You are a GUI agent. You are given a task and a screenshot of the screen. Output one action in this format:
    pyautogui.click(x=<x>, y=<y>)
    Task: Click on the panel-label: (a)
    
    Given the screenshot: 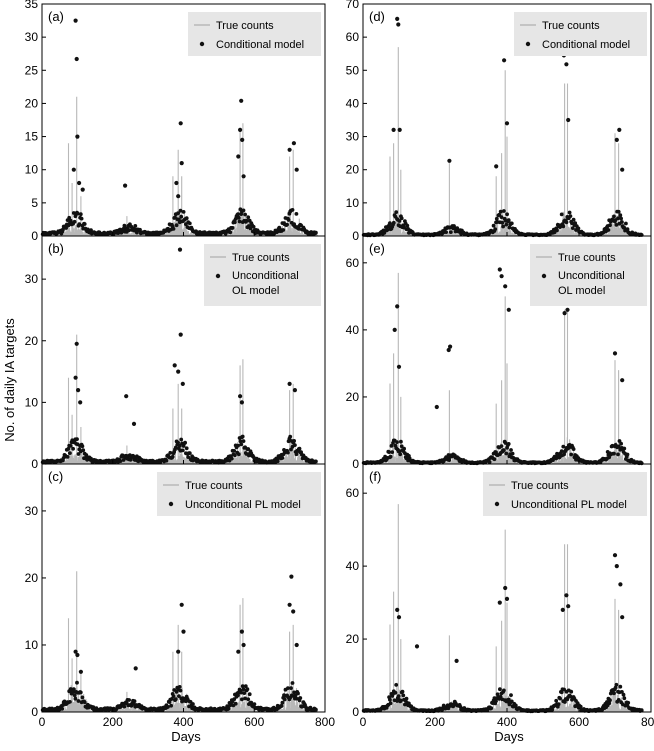 What is the action you would take?
    pyautogui.click(x=56, y=16)
    